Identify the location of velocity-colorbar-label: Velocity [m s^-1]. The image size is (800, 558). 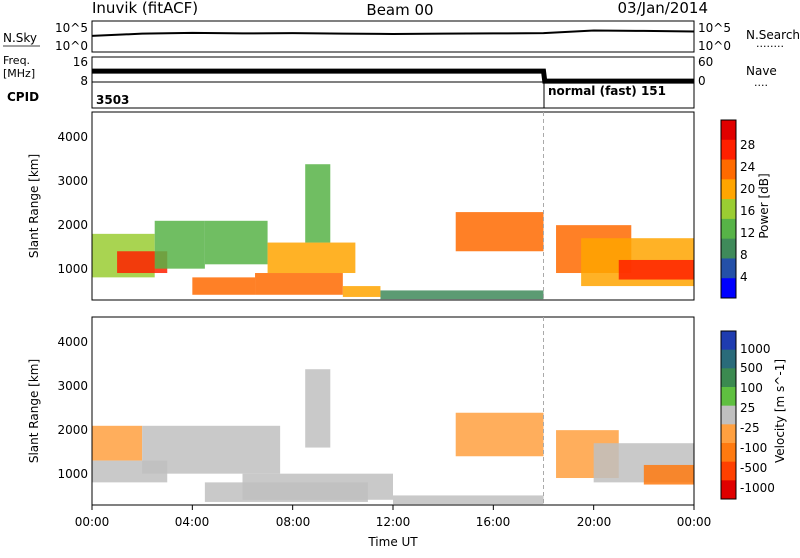
(780, 411).